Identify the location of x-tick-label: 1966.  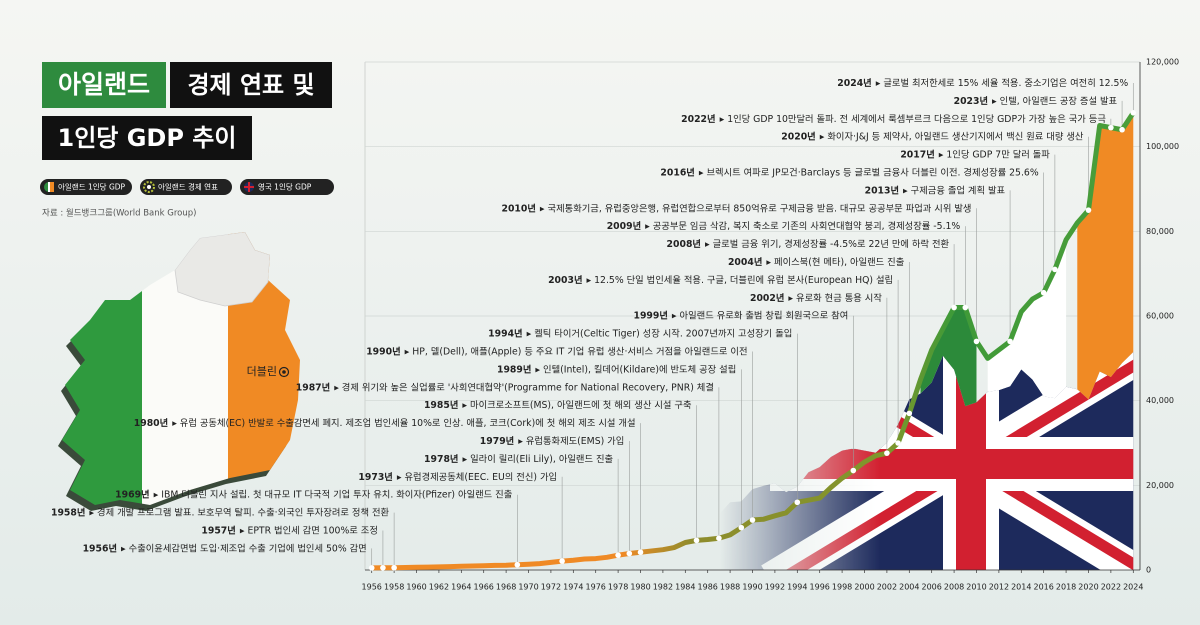
(484, 587).